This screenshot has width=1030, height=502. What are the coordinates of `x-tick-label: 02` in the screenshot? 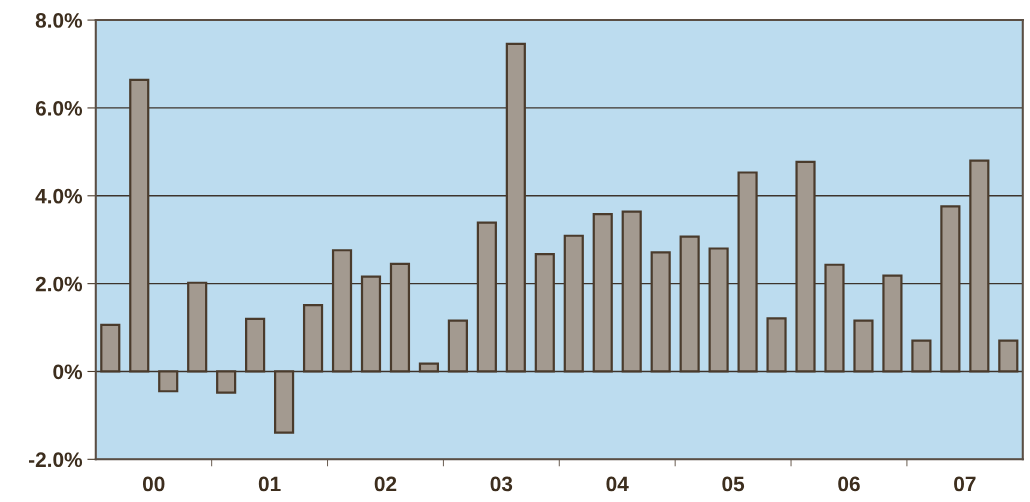 It's located at (385, 484).